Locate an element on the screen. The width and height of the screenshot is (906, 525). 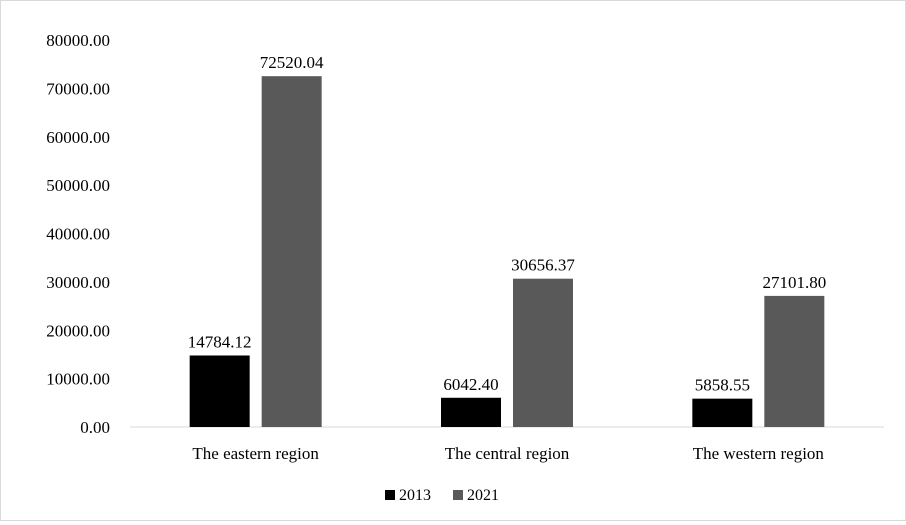
y-tick-label: 50000.00 is located at coordinates (78, 185).